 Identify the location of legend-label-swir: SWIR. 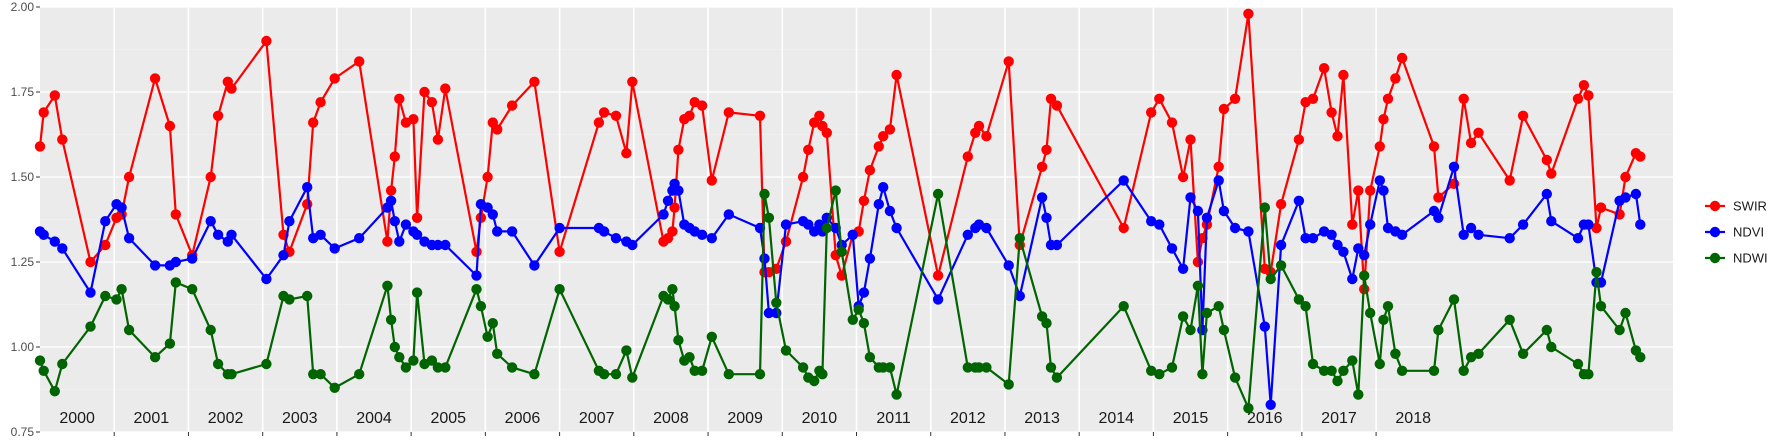
(1750, 206).